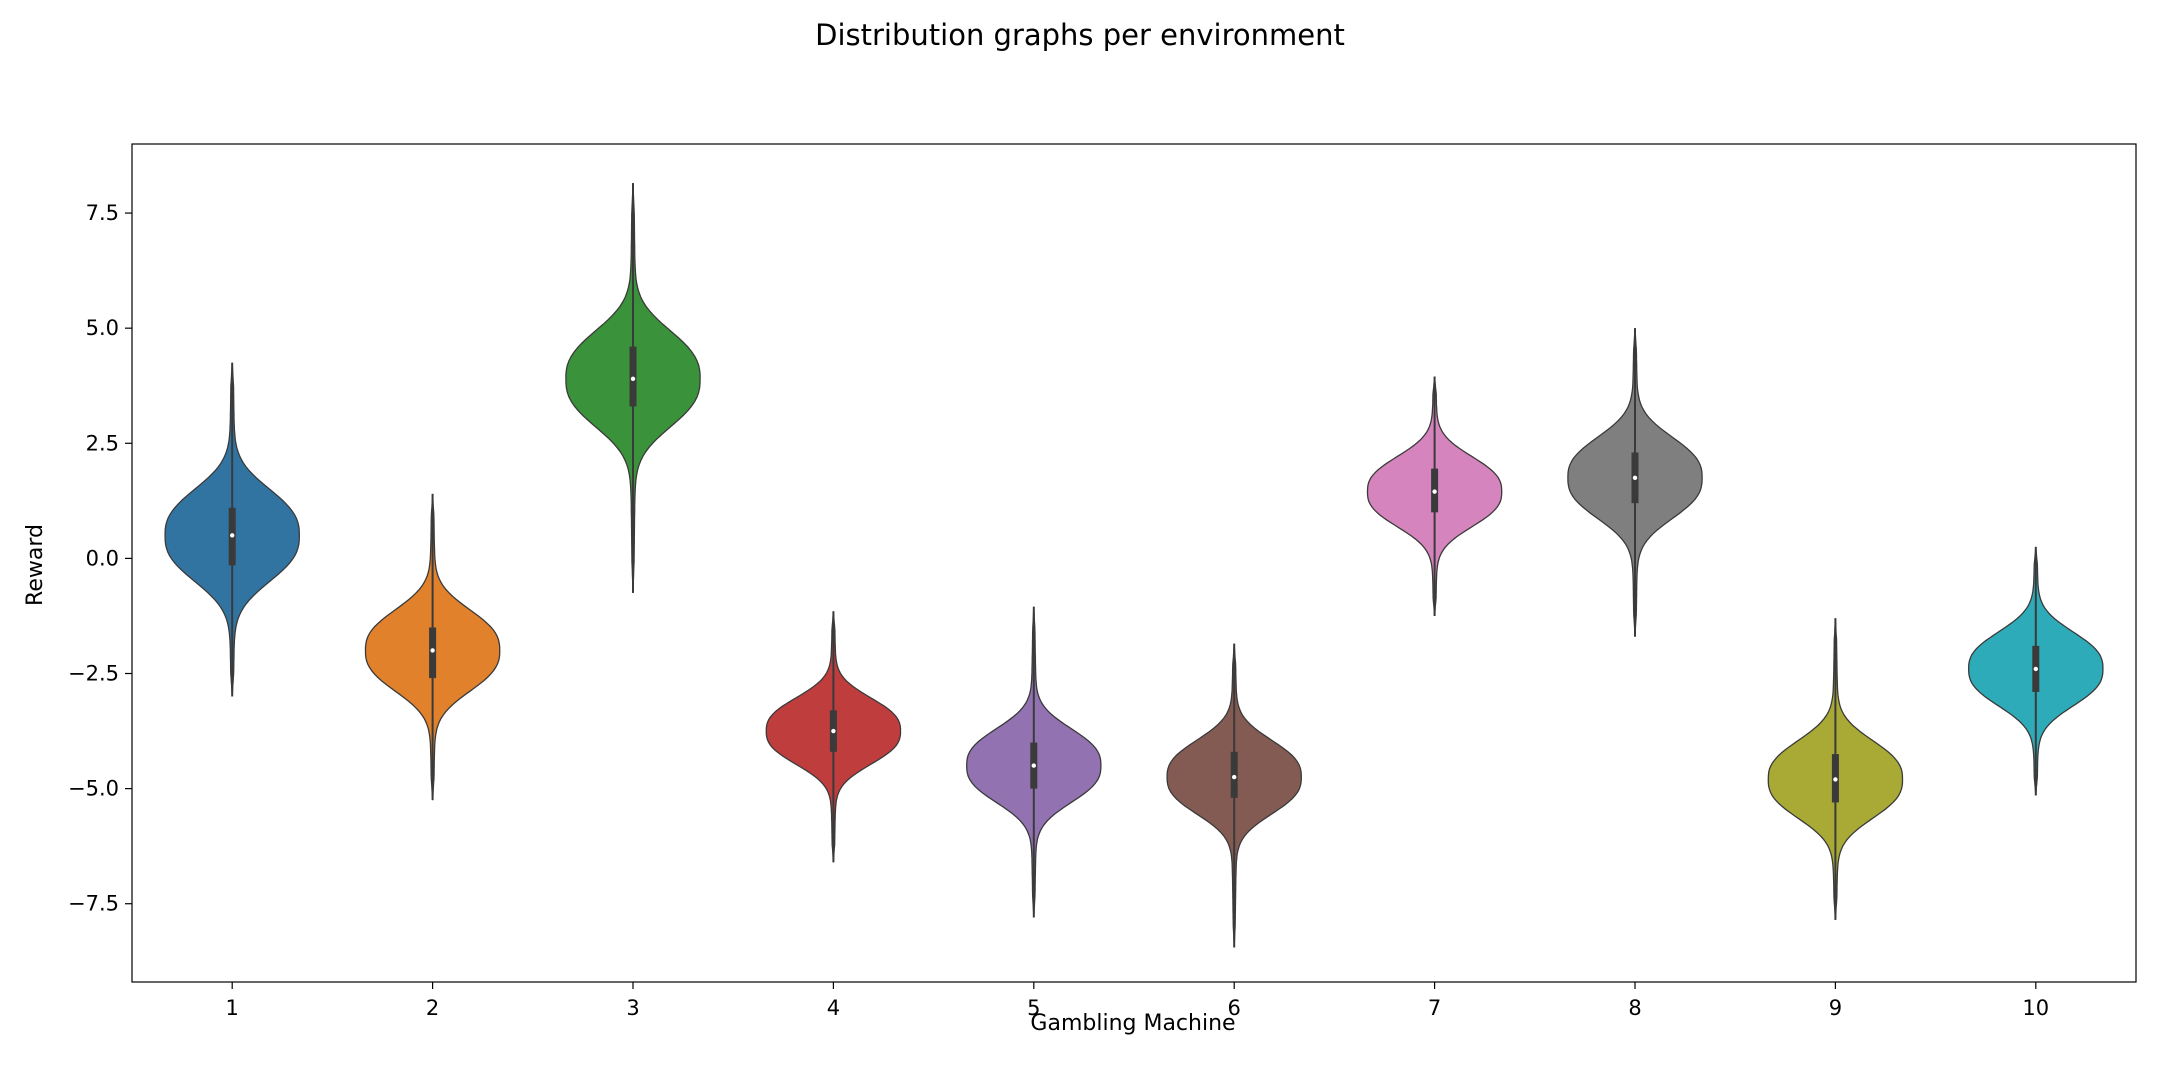  I want to click on x-axis: 1 2 3 4 5 6 7 8 9 10, so click(1137, 1001).